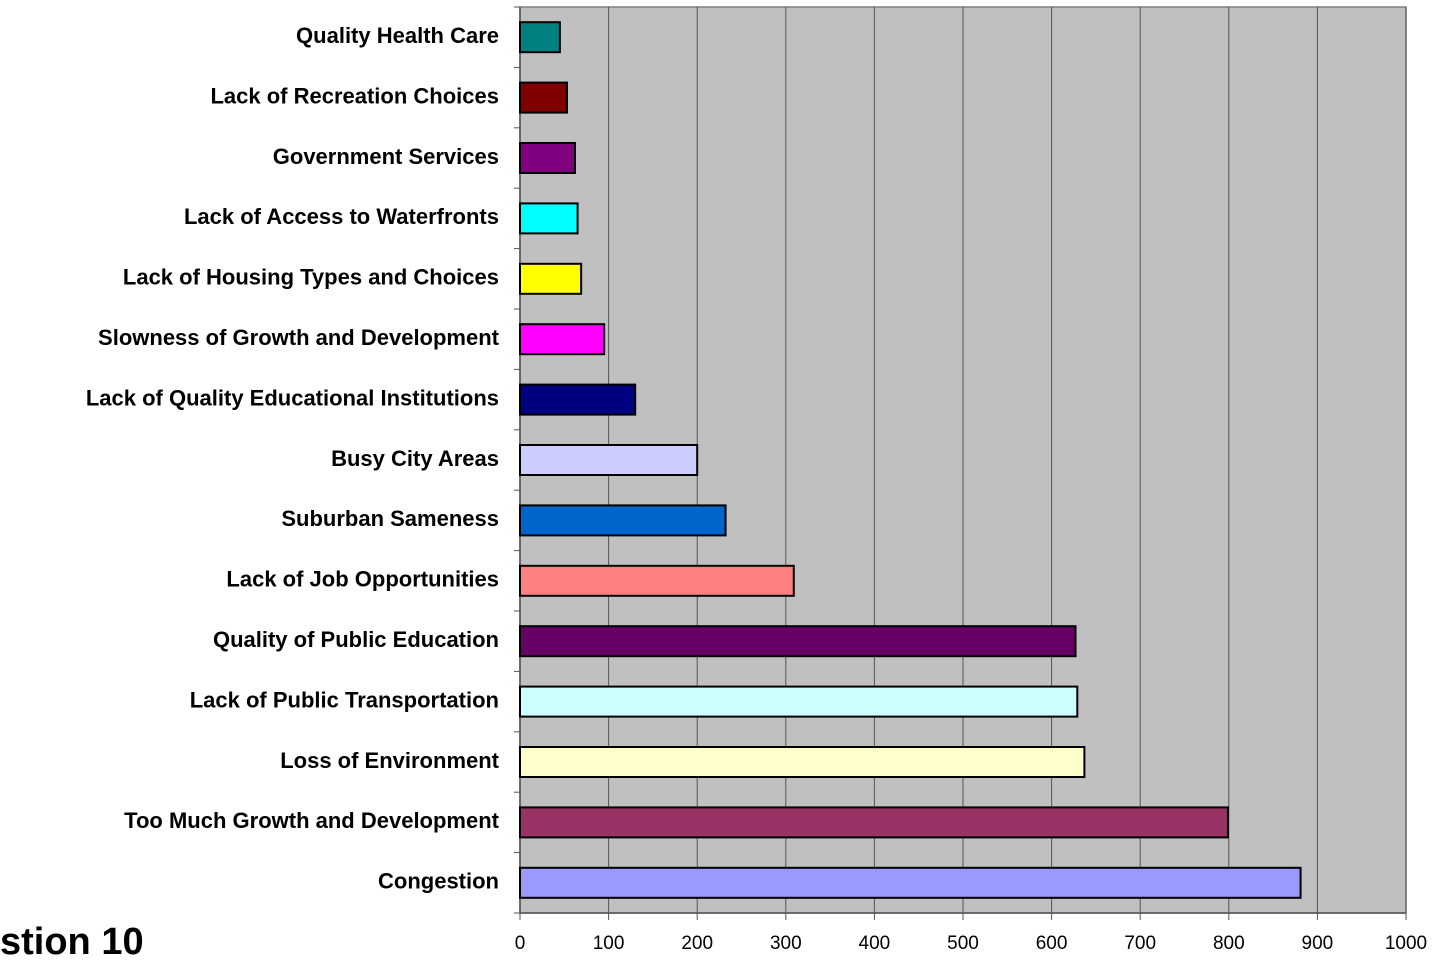  Describe the element at coordinates (341, 216) in the screenshot. I see `y-tick-label: Lack of Access to Waterfronts` at that location.